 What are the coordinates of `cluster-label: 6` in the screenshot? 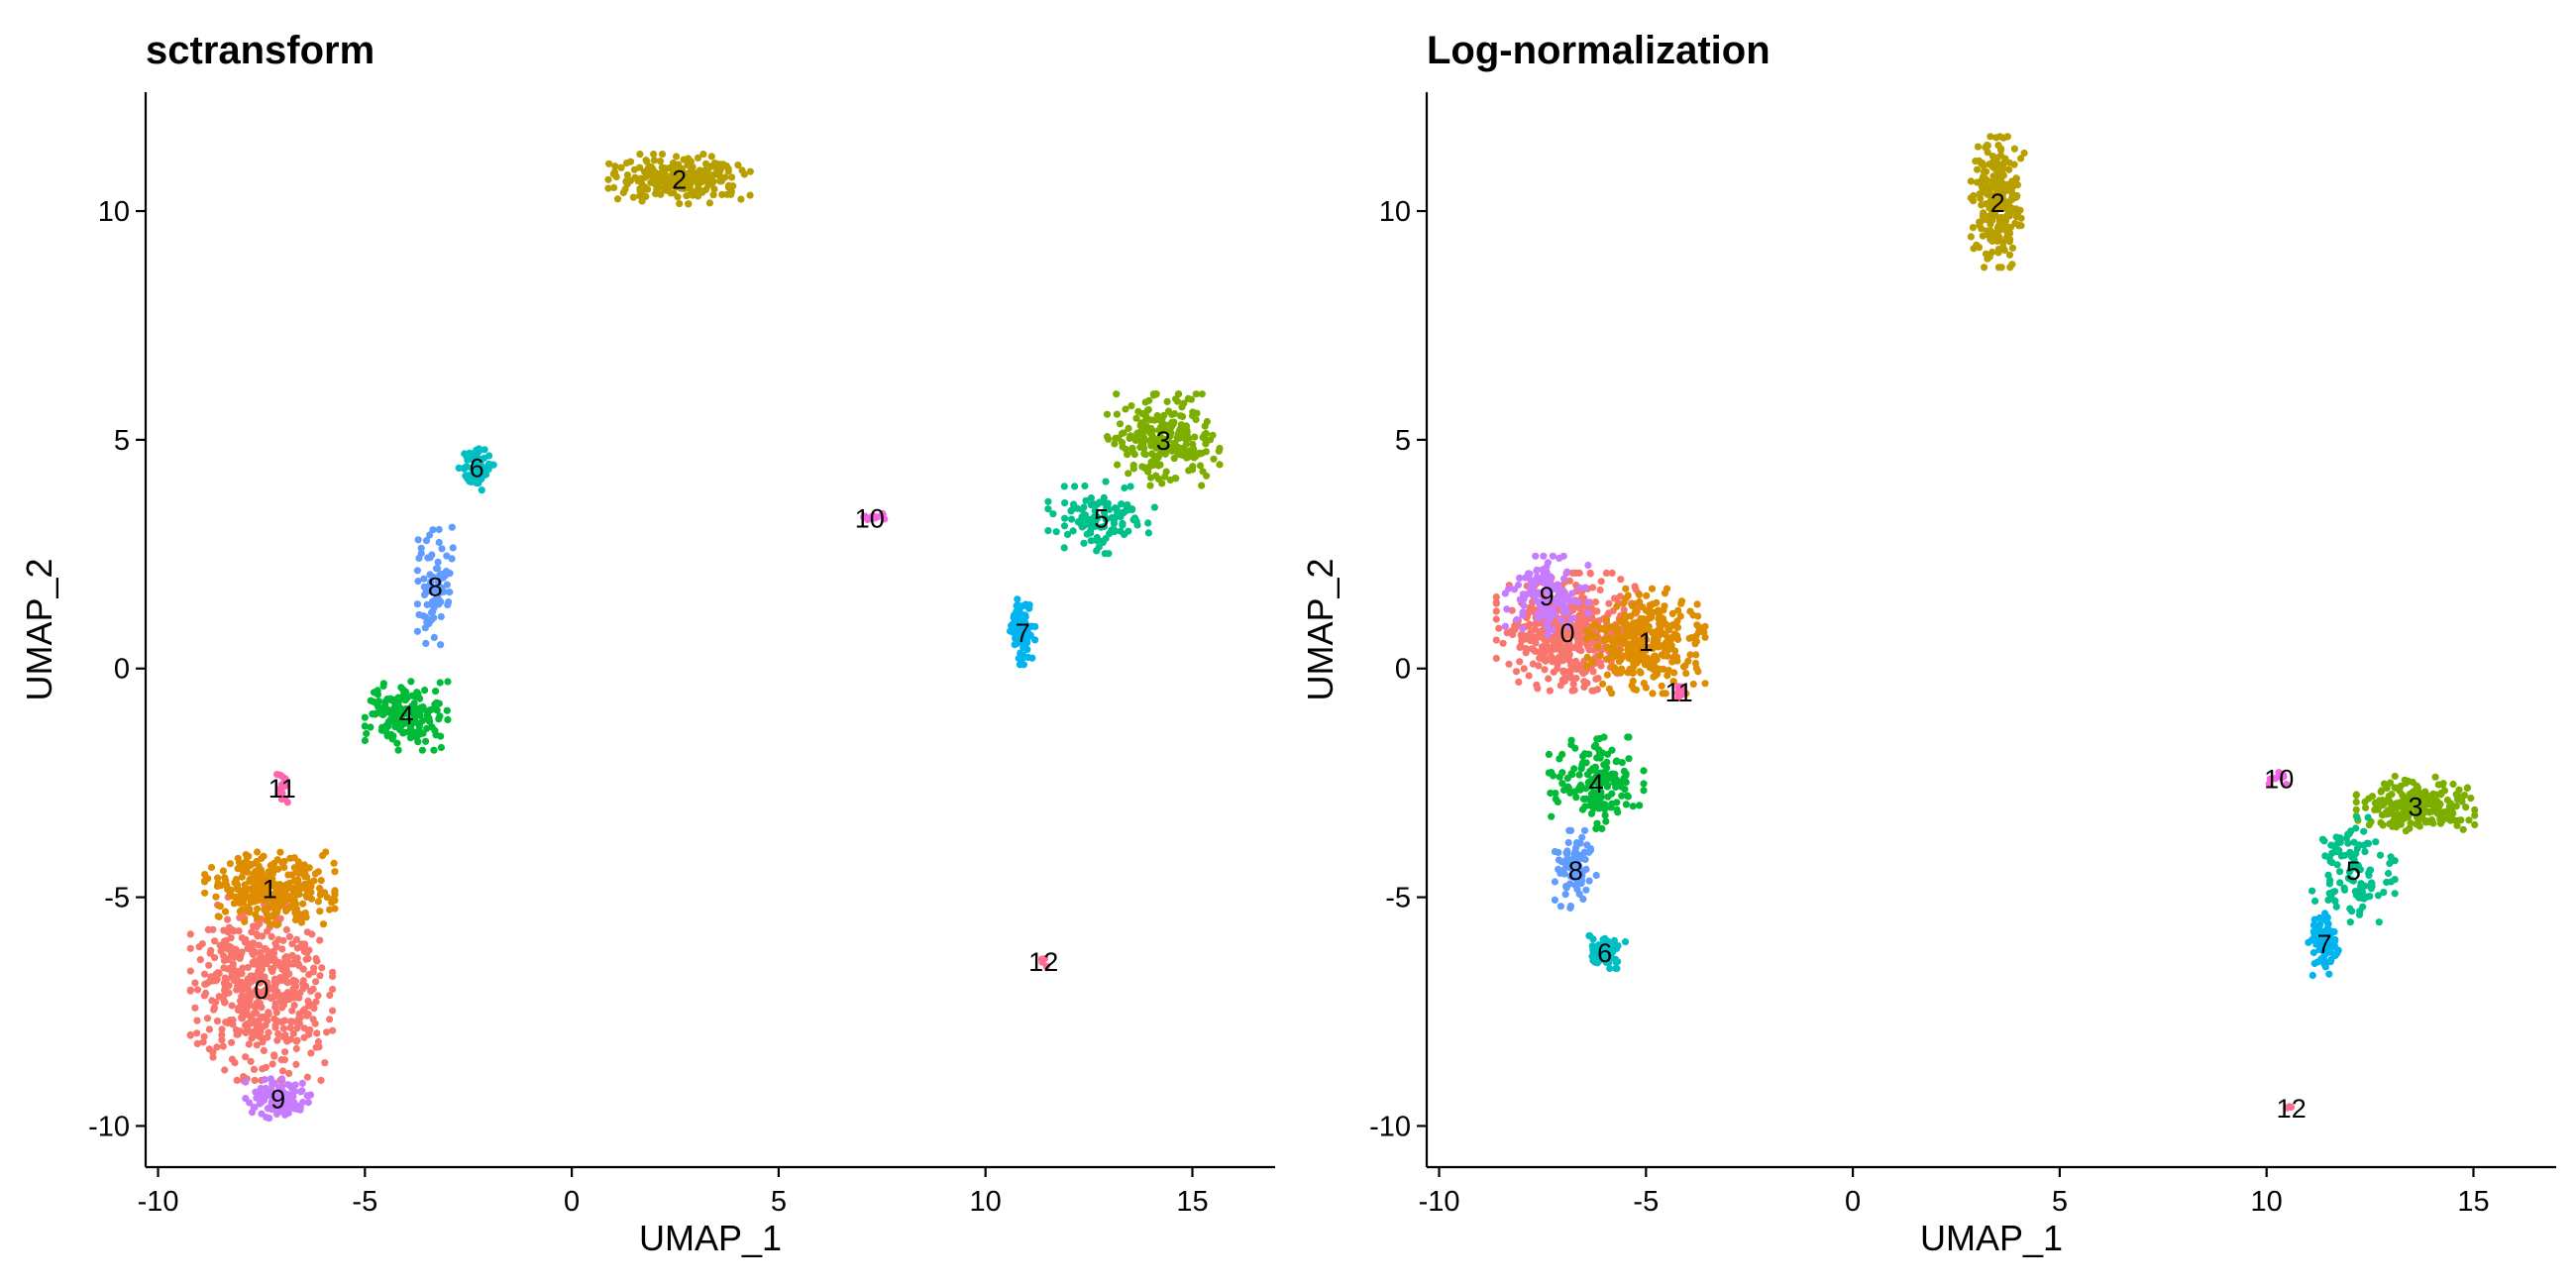 It's located at (1604, 953).